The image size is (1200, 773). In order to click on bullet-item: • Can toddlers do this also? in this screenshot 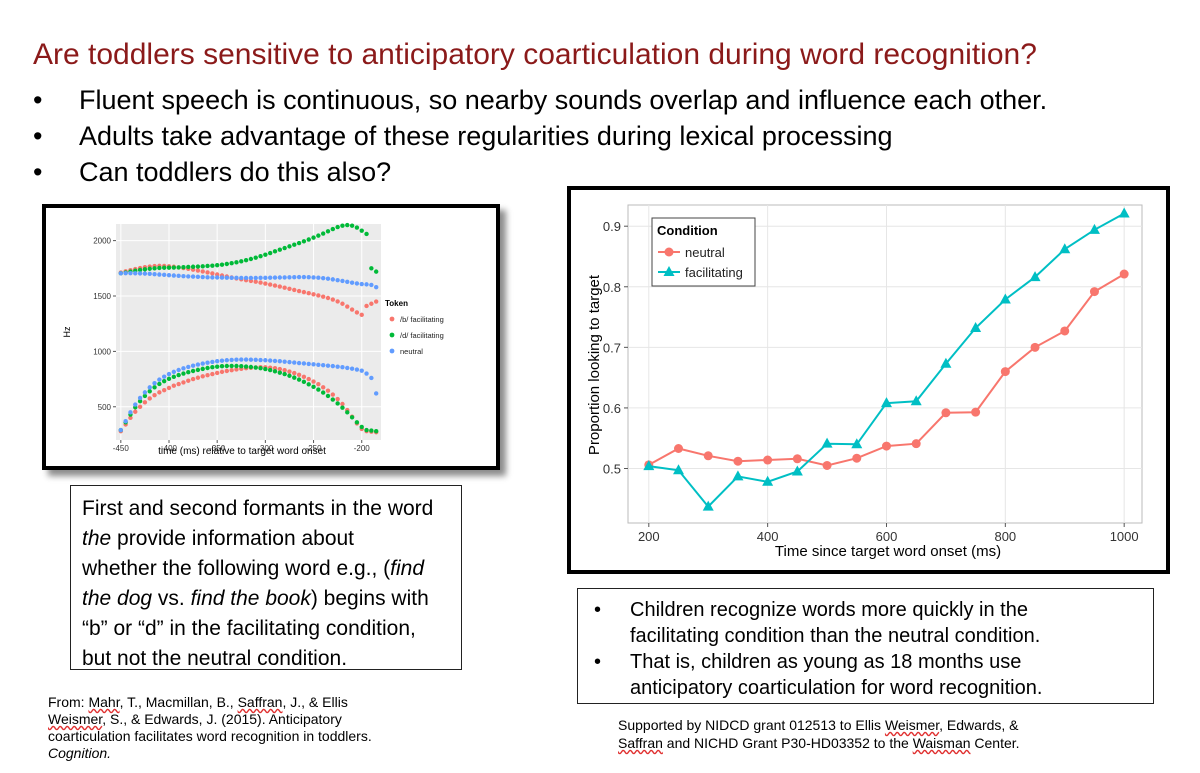, I will do `click(540, 172)`.